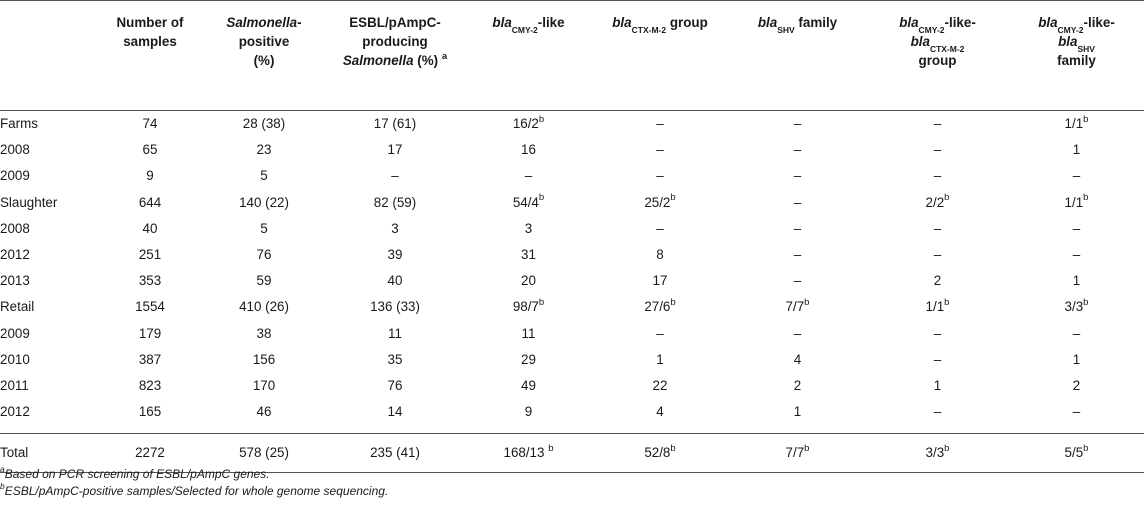 The width and height of the screenshot is (1144, 512). I want to click on cell-cmy: 168/13 b, so click(528, 453).